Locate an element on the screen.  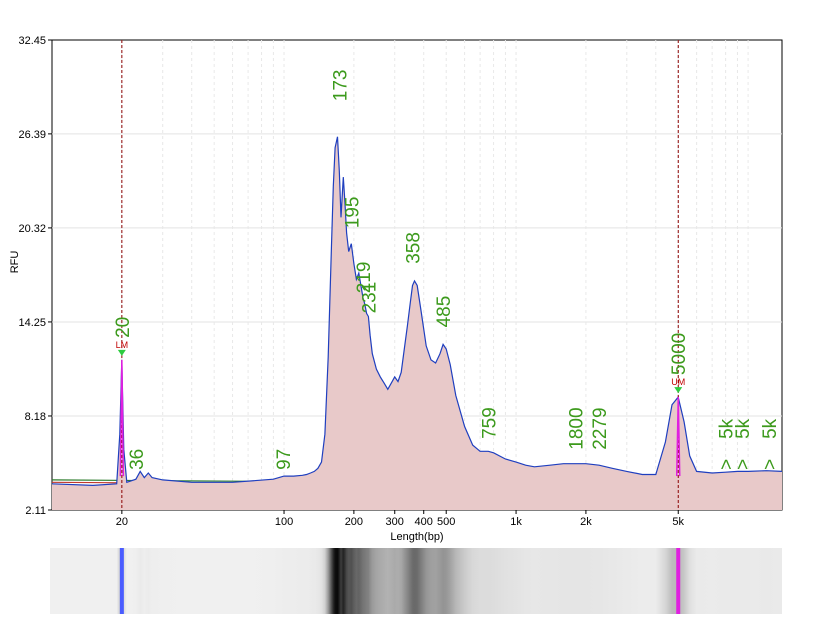
marker-tag: UM is located at coordinates (678, 382).